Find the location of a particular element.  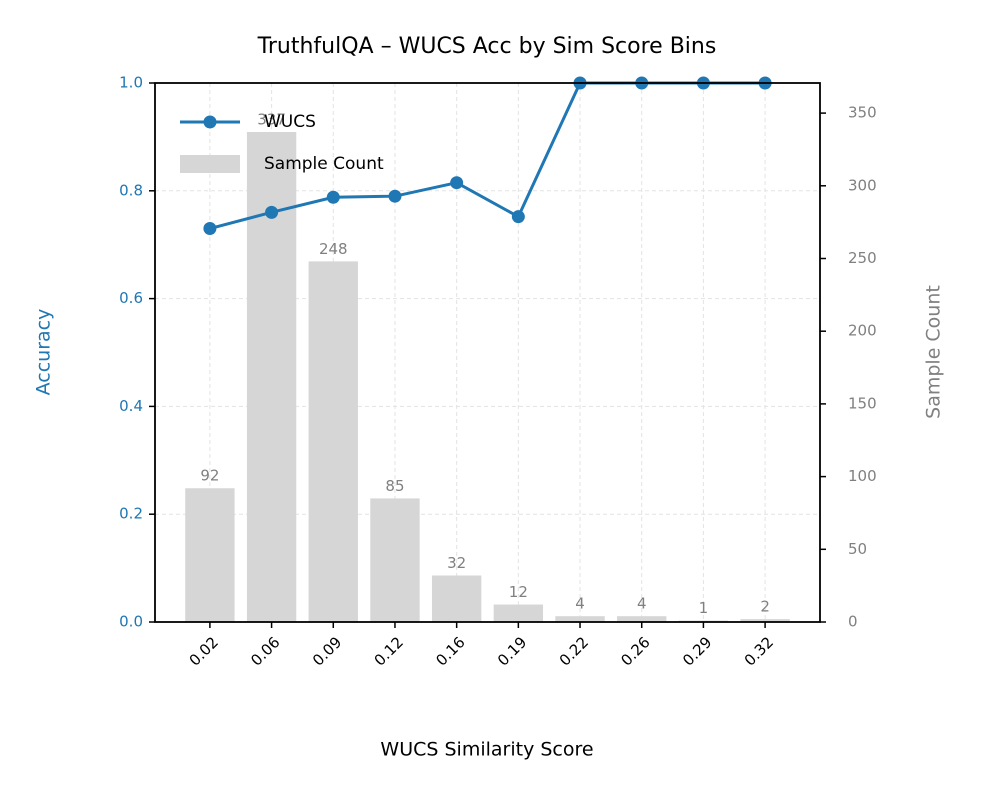

y-tick-label: 0.2 is located at coordinates (131, 514).